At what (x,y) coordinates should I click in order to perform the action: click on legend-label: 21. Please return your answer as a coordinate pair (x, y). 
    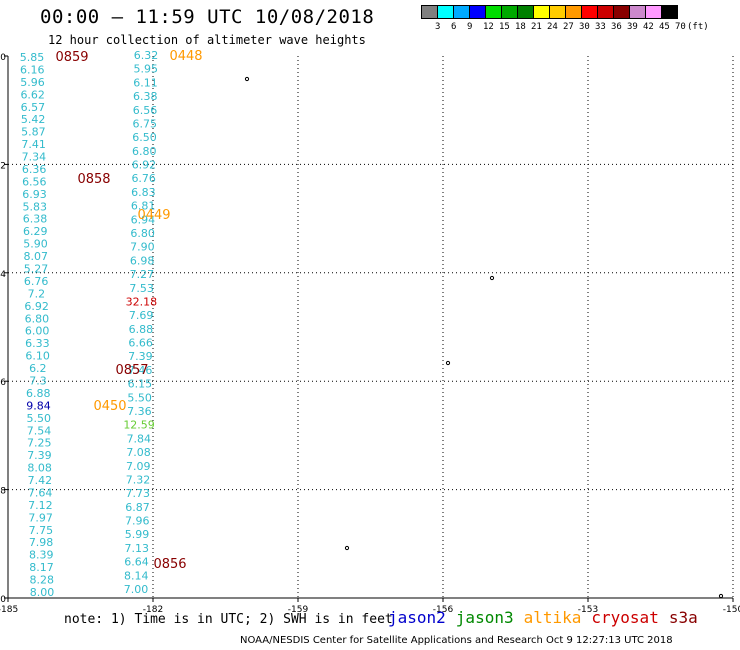
    Looking at the image, I should click on (536, 27).